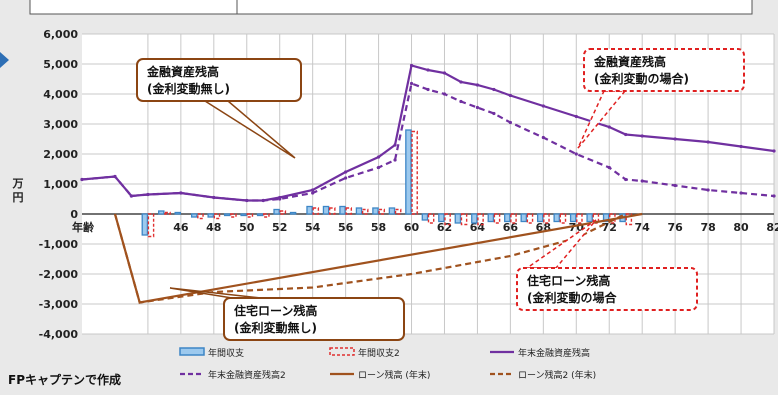 This screenshot has width=778, height=395. I want to click on callout-line2: (金利変動の場合, so click(572, 297).